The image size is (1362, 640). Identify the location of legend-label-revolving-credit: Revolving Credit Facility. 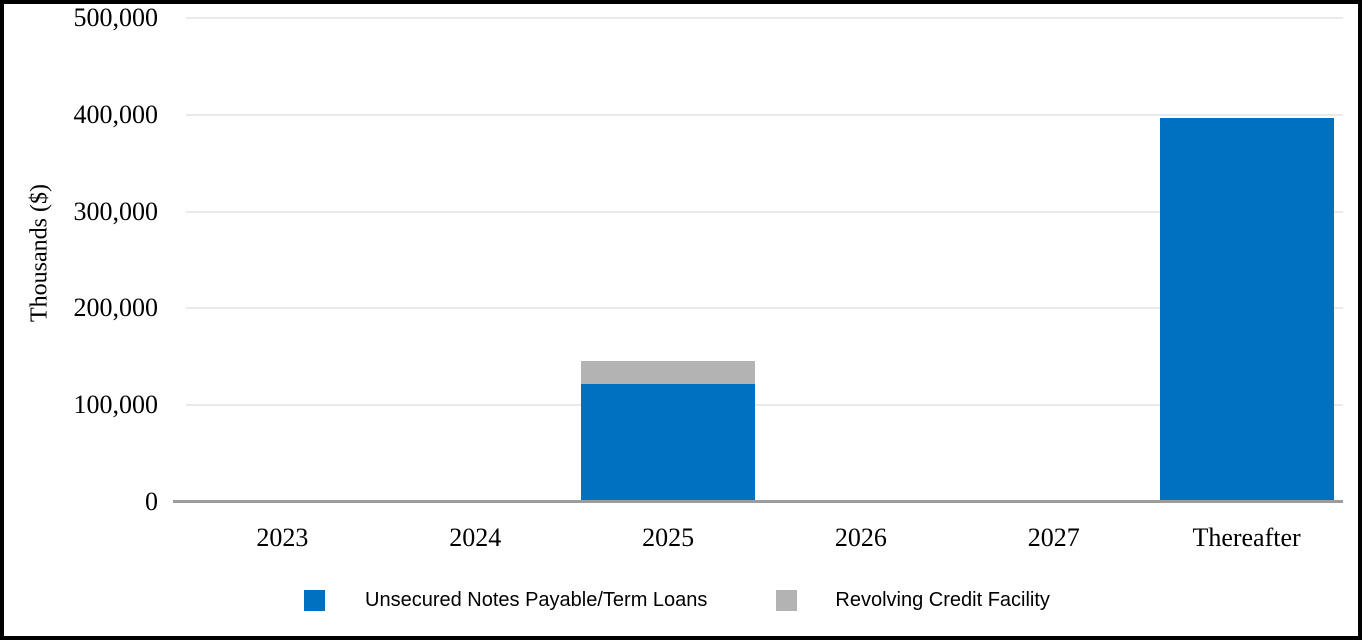
(942, 599).